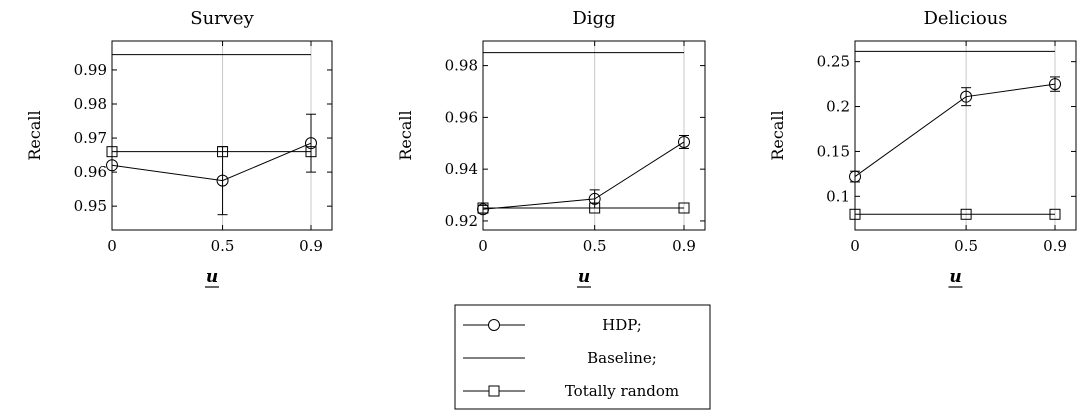  I want to click on chart-title: Survey, so click(222, 18).